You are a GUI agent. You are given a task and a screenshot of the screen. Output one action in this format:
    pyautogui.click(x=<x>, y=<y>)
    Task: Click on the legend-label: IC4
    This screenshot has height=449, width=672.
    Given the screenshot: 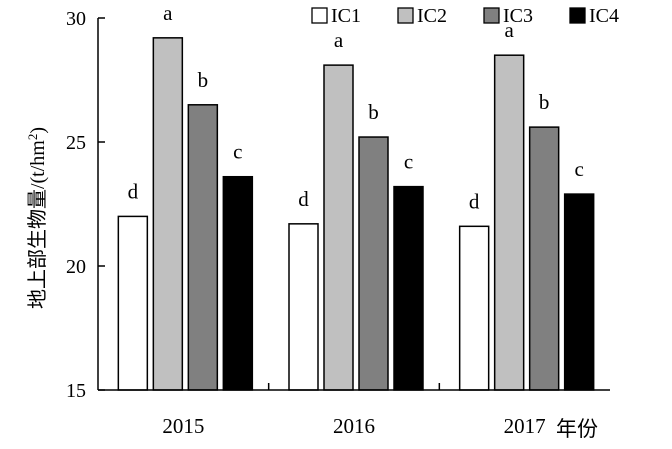 What is the action you would take?
    pyautogui.click(x=604, y=16)
    